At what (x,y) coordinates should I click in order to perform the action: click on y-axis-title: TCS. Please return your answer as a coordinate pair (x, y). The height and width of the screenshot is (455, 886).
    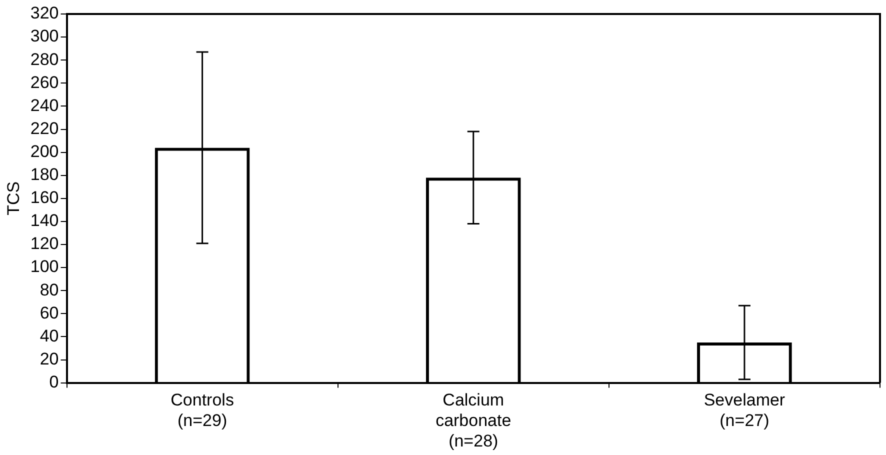
    Looking at the image, I should click on (13, 198).